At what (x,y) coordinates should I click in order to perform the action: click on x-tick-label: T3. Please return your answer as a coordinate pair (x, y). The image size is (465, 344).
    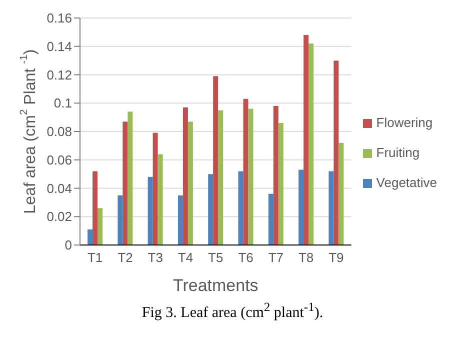
    Looking at the image, I should click on (155, 258).